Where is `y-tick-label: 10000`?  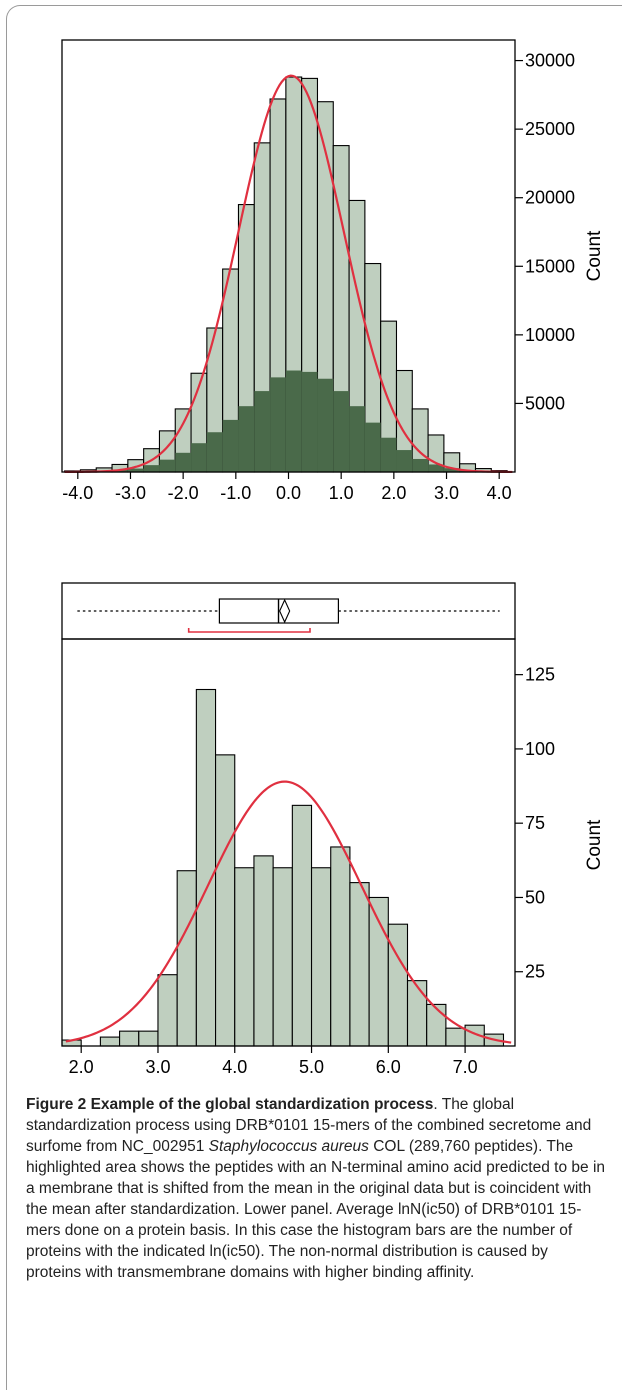 y-tick-label: 10000 is located at coordinates (550, 335).